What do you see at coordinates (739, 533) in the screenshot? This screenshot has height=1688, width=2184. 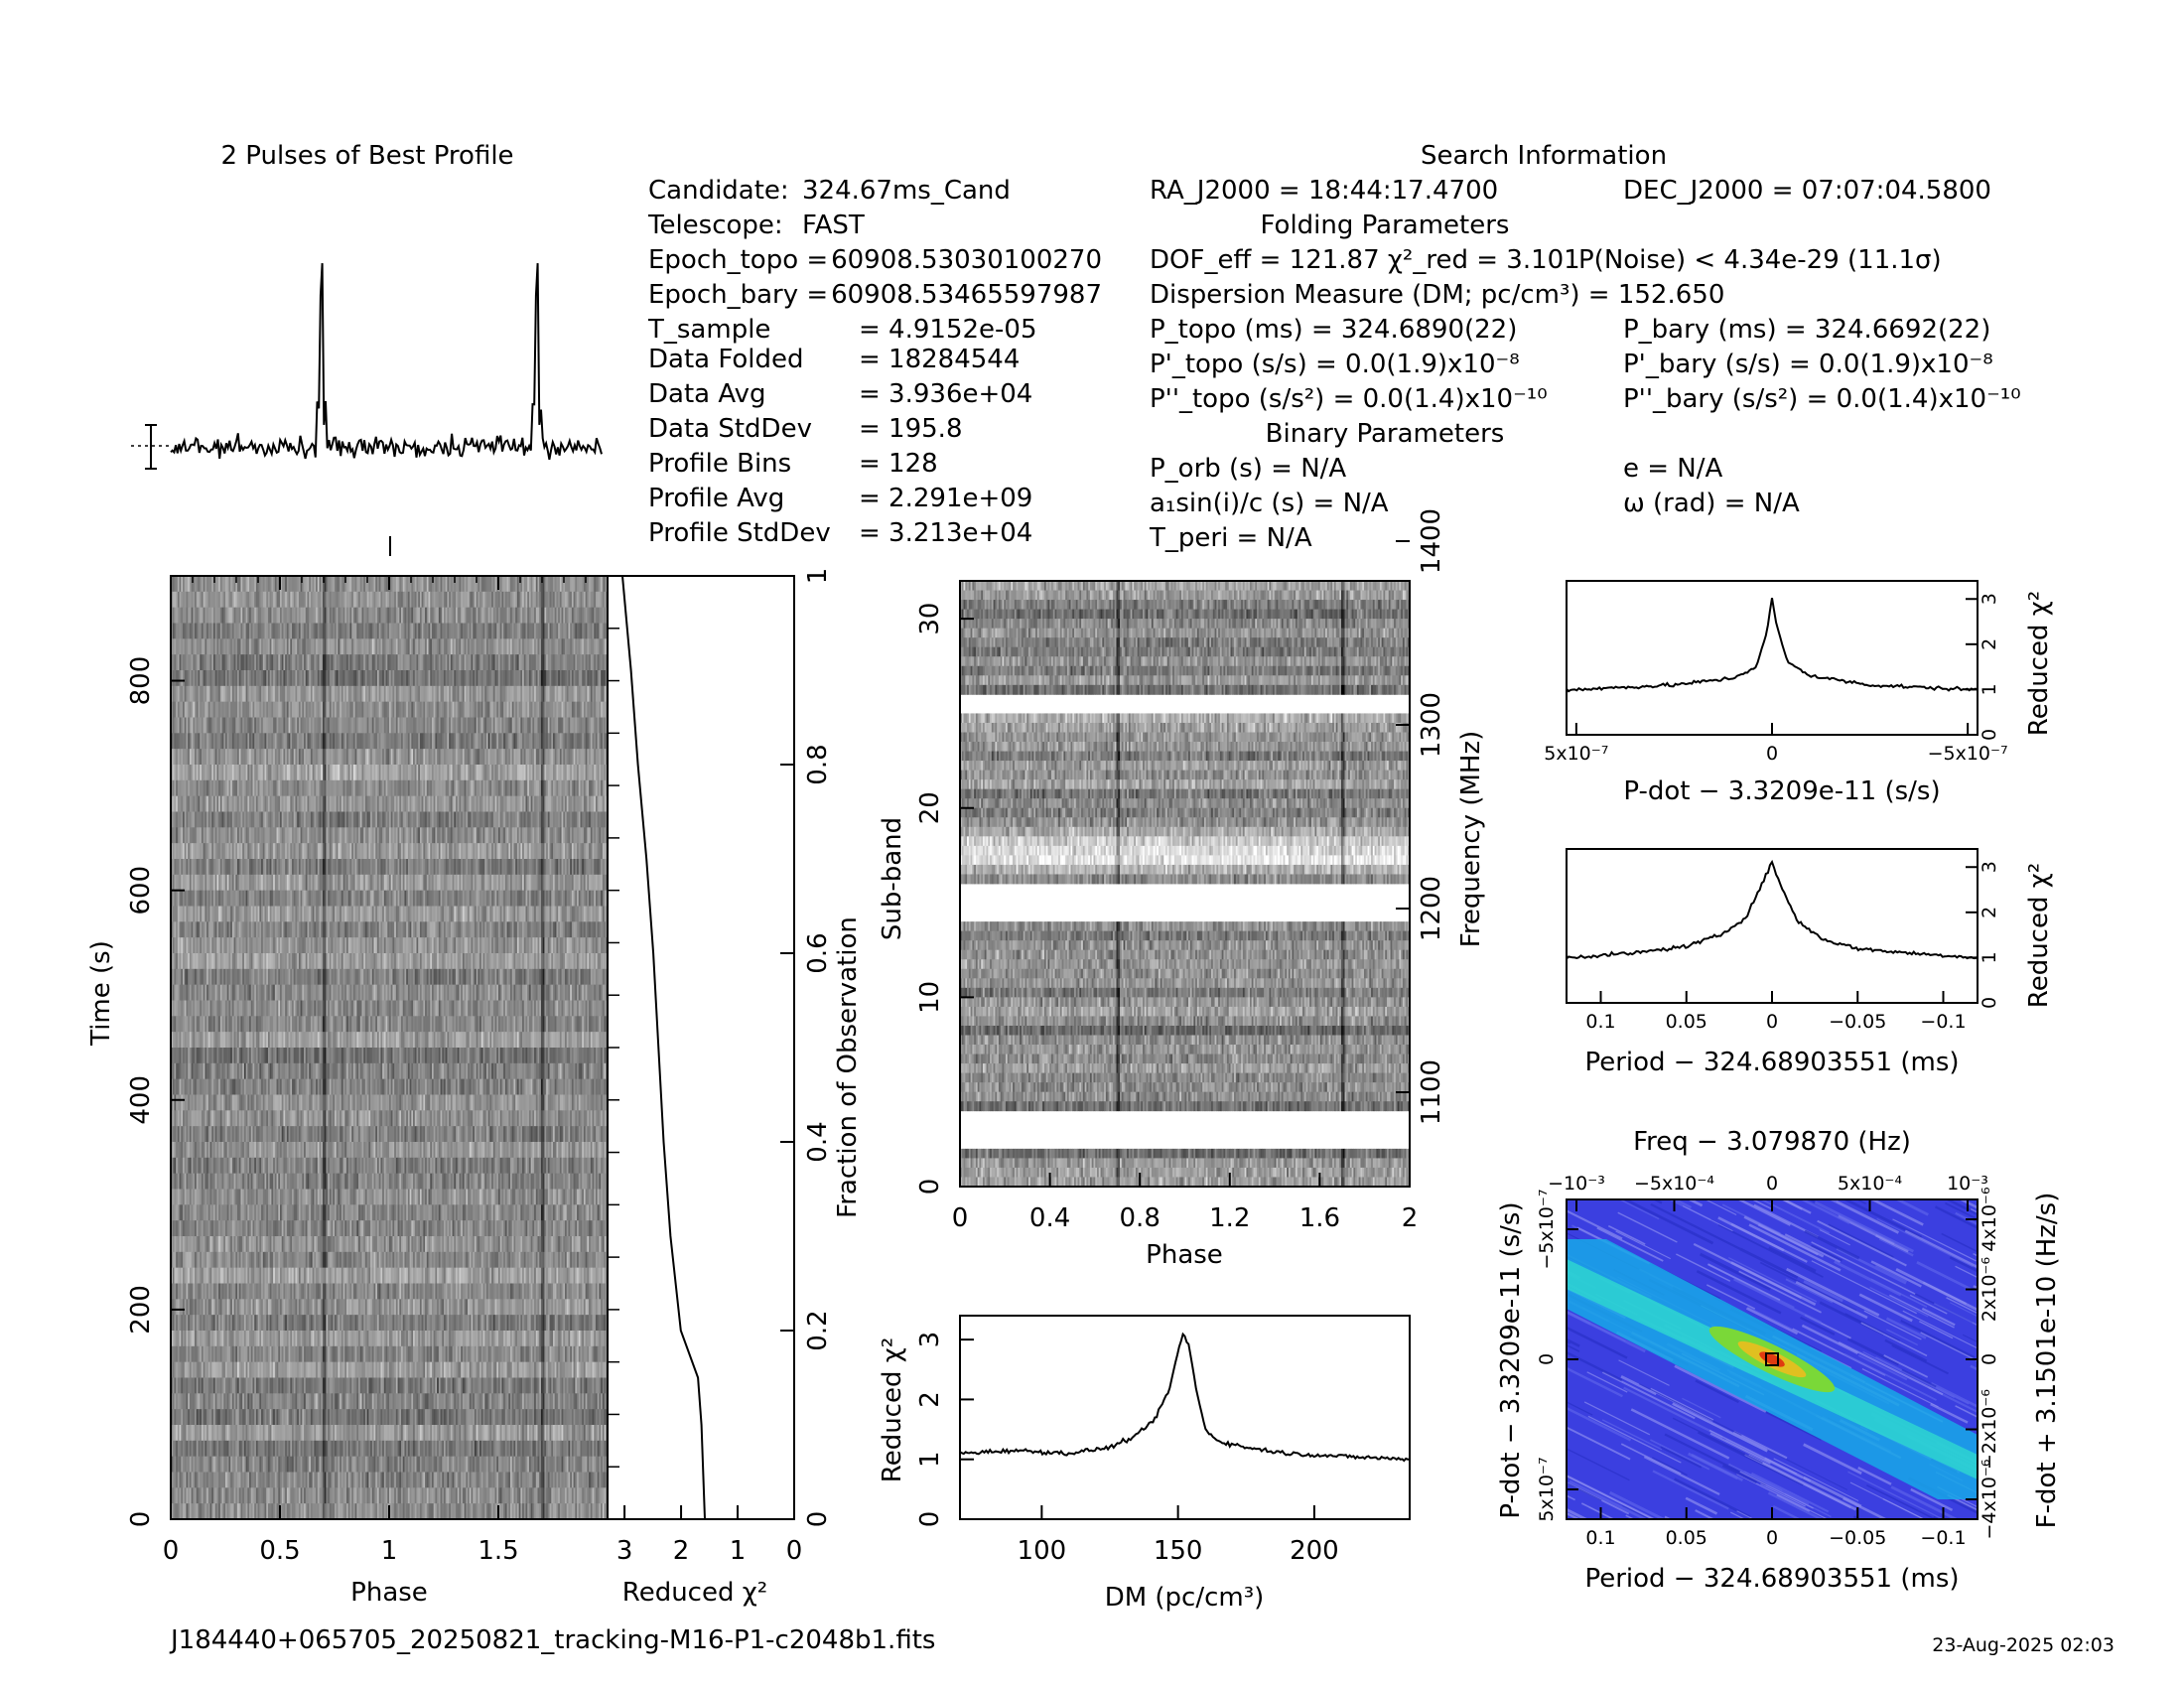 I see `info-label: Profile StdDev` at bounding box center [739, 533].